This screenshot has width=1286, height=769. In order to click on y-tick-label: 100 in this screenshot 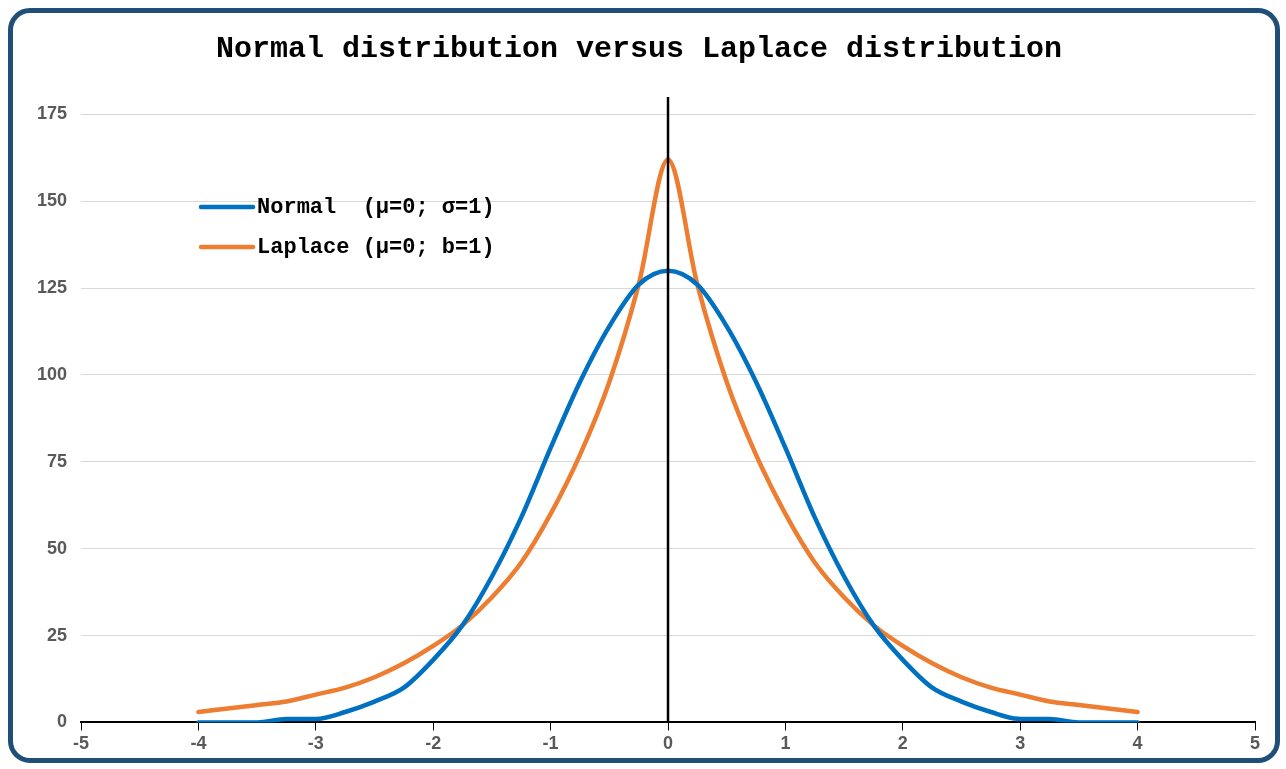, I will do `click(52, 373)`.